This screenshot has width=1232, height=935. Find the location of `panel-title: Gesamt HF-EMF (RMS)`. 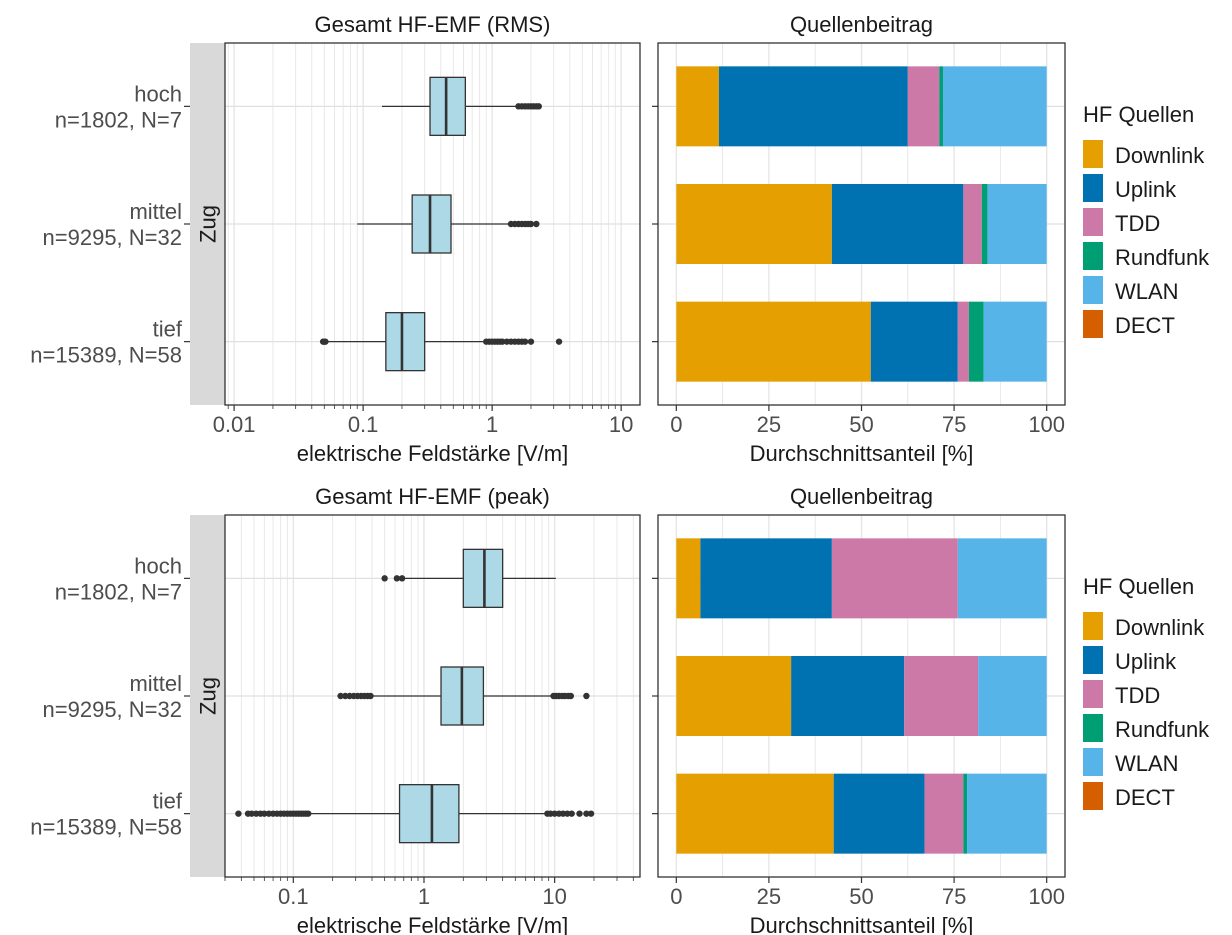

panel-title: Gesamt HF-EMF (RMS) is located at coordinates (433, 24).